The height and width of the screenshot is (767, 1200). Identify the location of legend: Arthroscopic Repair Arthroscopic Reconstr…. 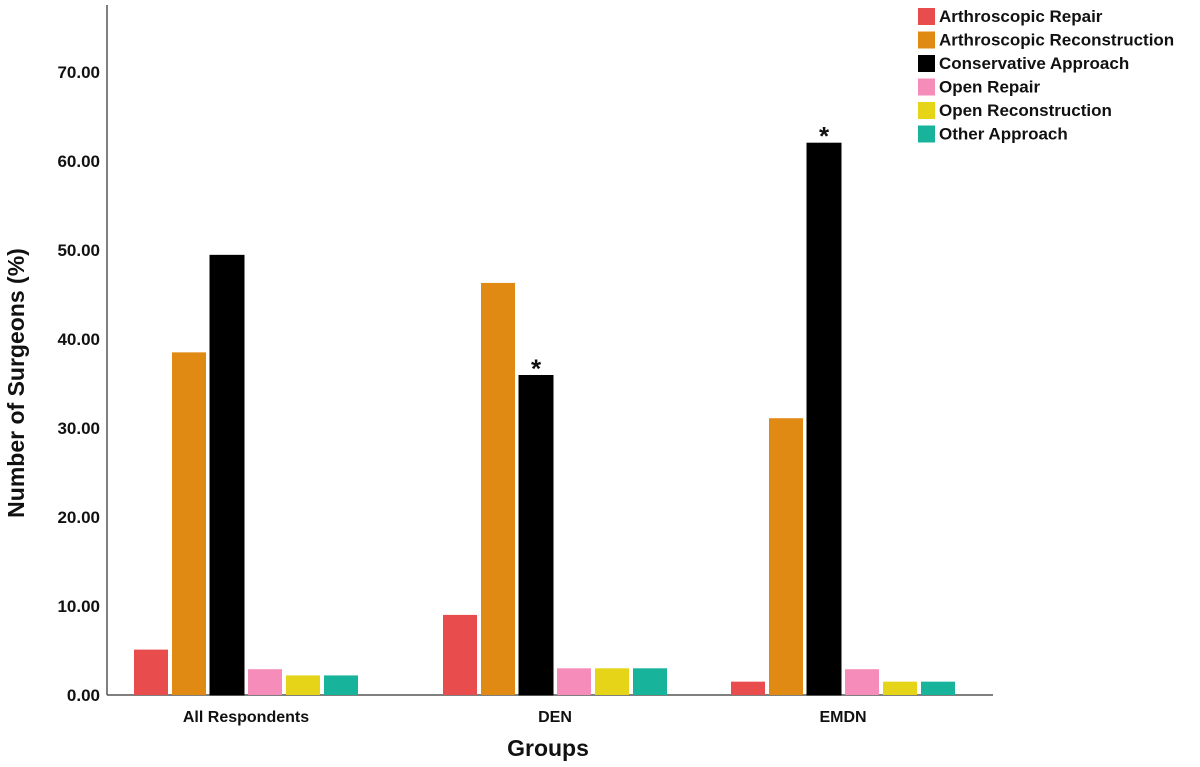
(1046, 75).